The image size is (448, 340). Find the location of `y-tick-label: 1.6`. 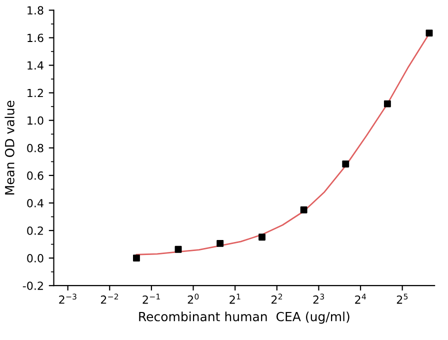

y-tick-label: 1.6 is located at coordinates (36, 38).